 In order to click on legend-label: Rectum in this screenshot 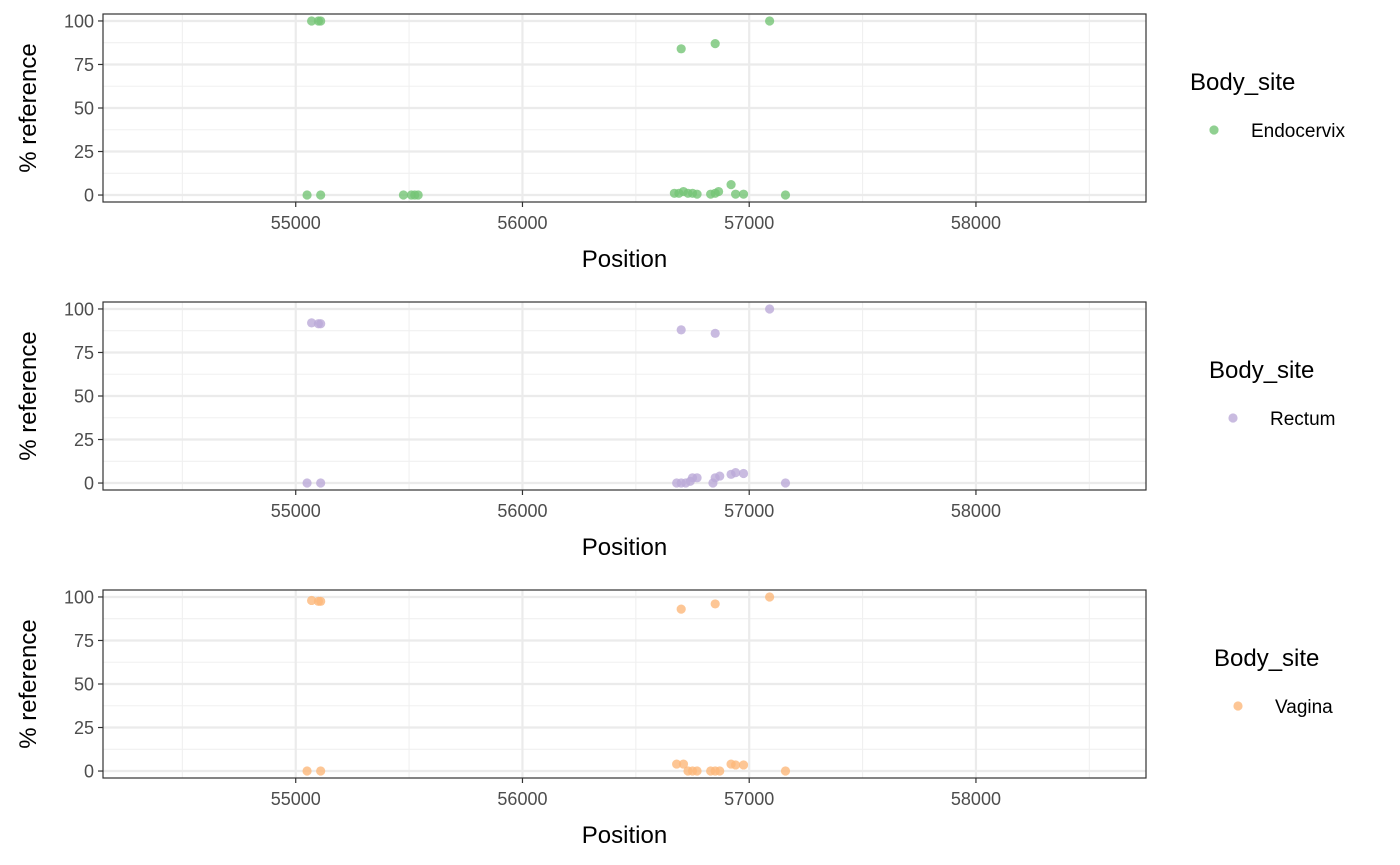, I will do `click(1302, 419)`.